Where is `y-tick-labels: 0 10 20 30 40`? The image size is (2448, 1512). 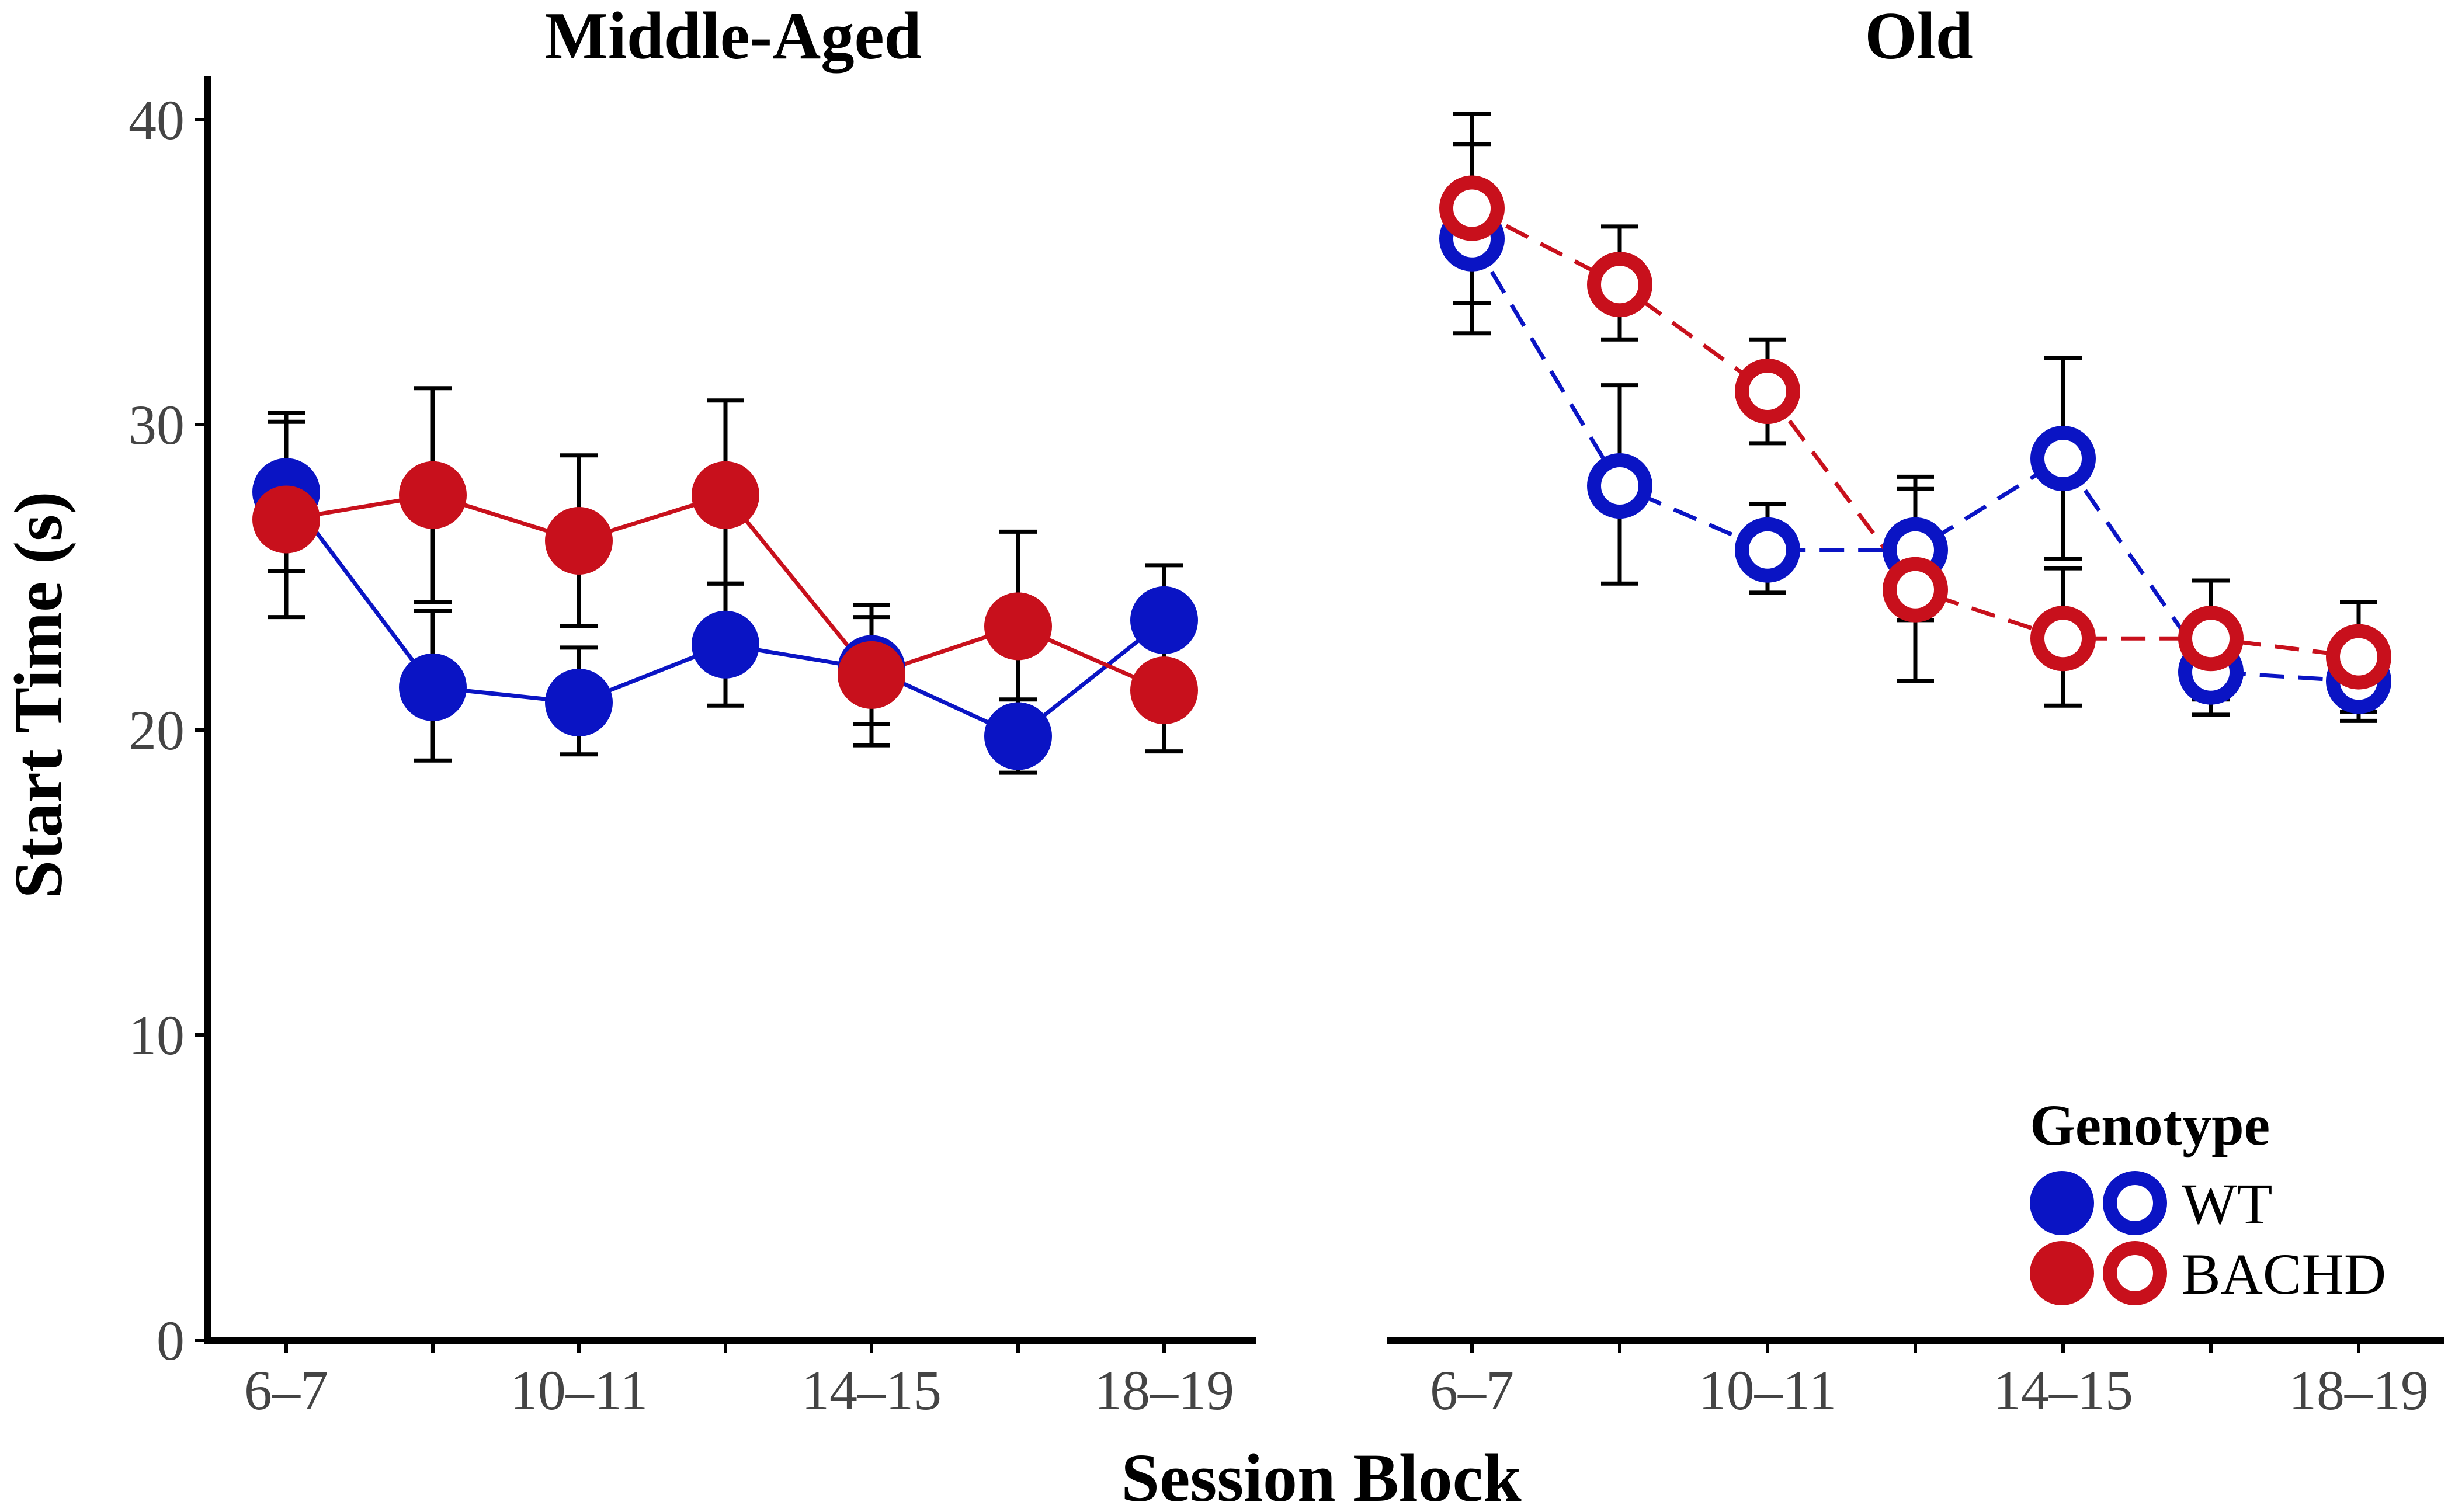 y-tick-labels: 0 10 20 30 40 is located at coordinates (157, 730).